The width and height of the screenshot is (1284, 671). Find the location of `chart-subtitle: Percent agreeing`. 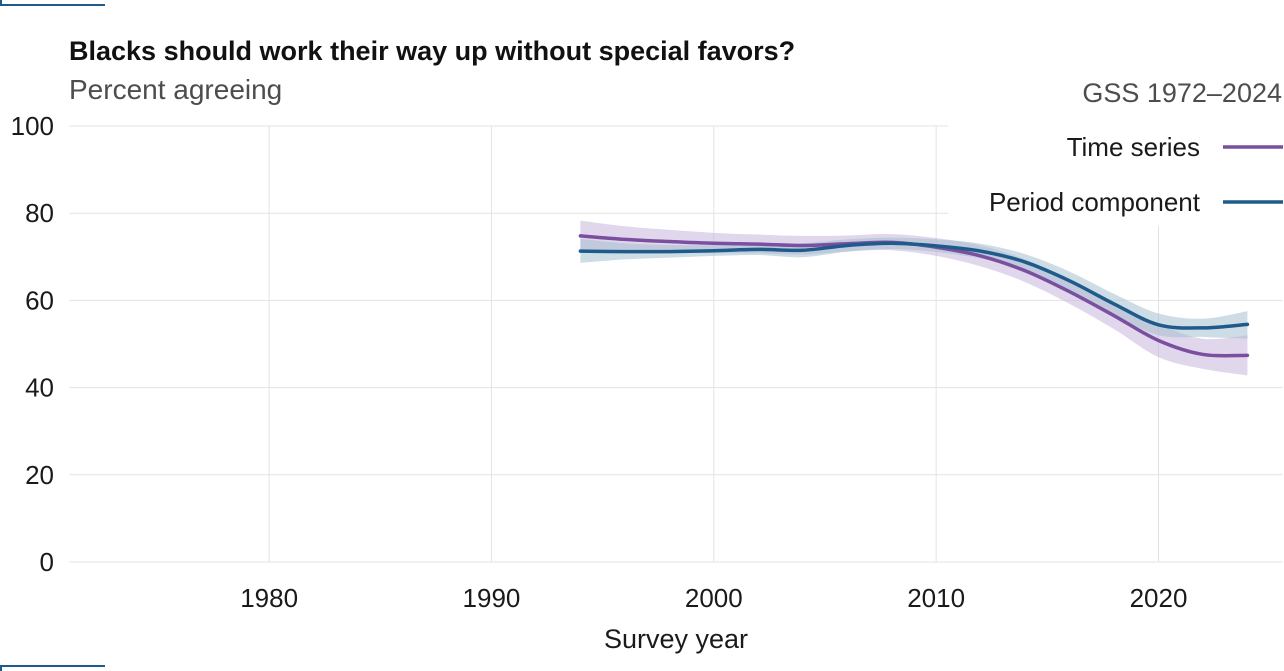

chart-subtitle: Percent agreeing is located at coordinates (176, 89).